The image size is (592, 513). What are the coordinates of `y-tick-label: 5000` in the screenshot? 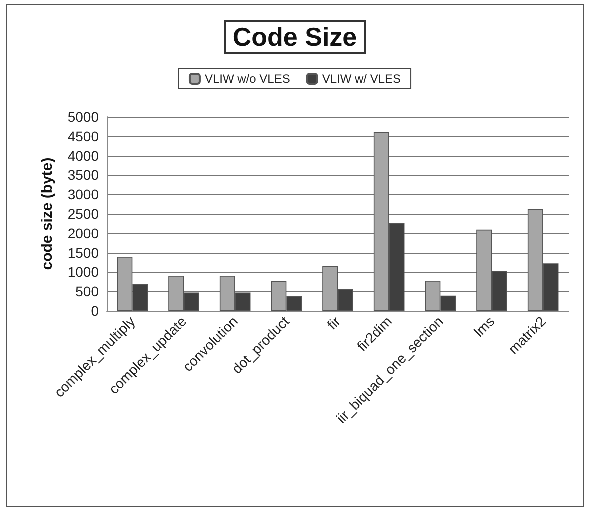 It's located at (84, 117).